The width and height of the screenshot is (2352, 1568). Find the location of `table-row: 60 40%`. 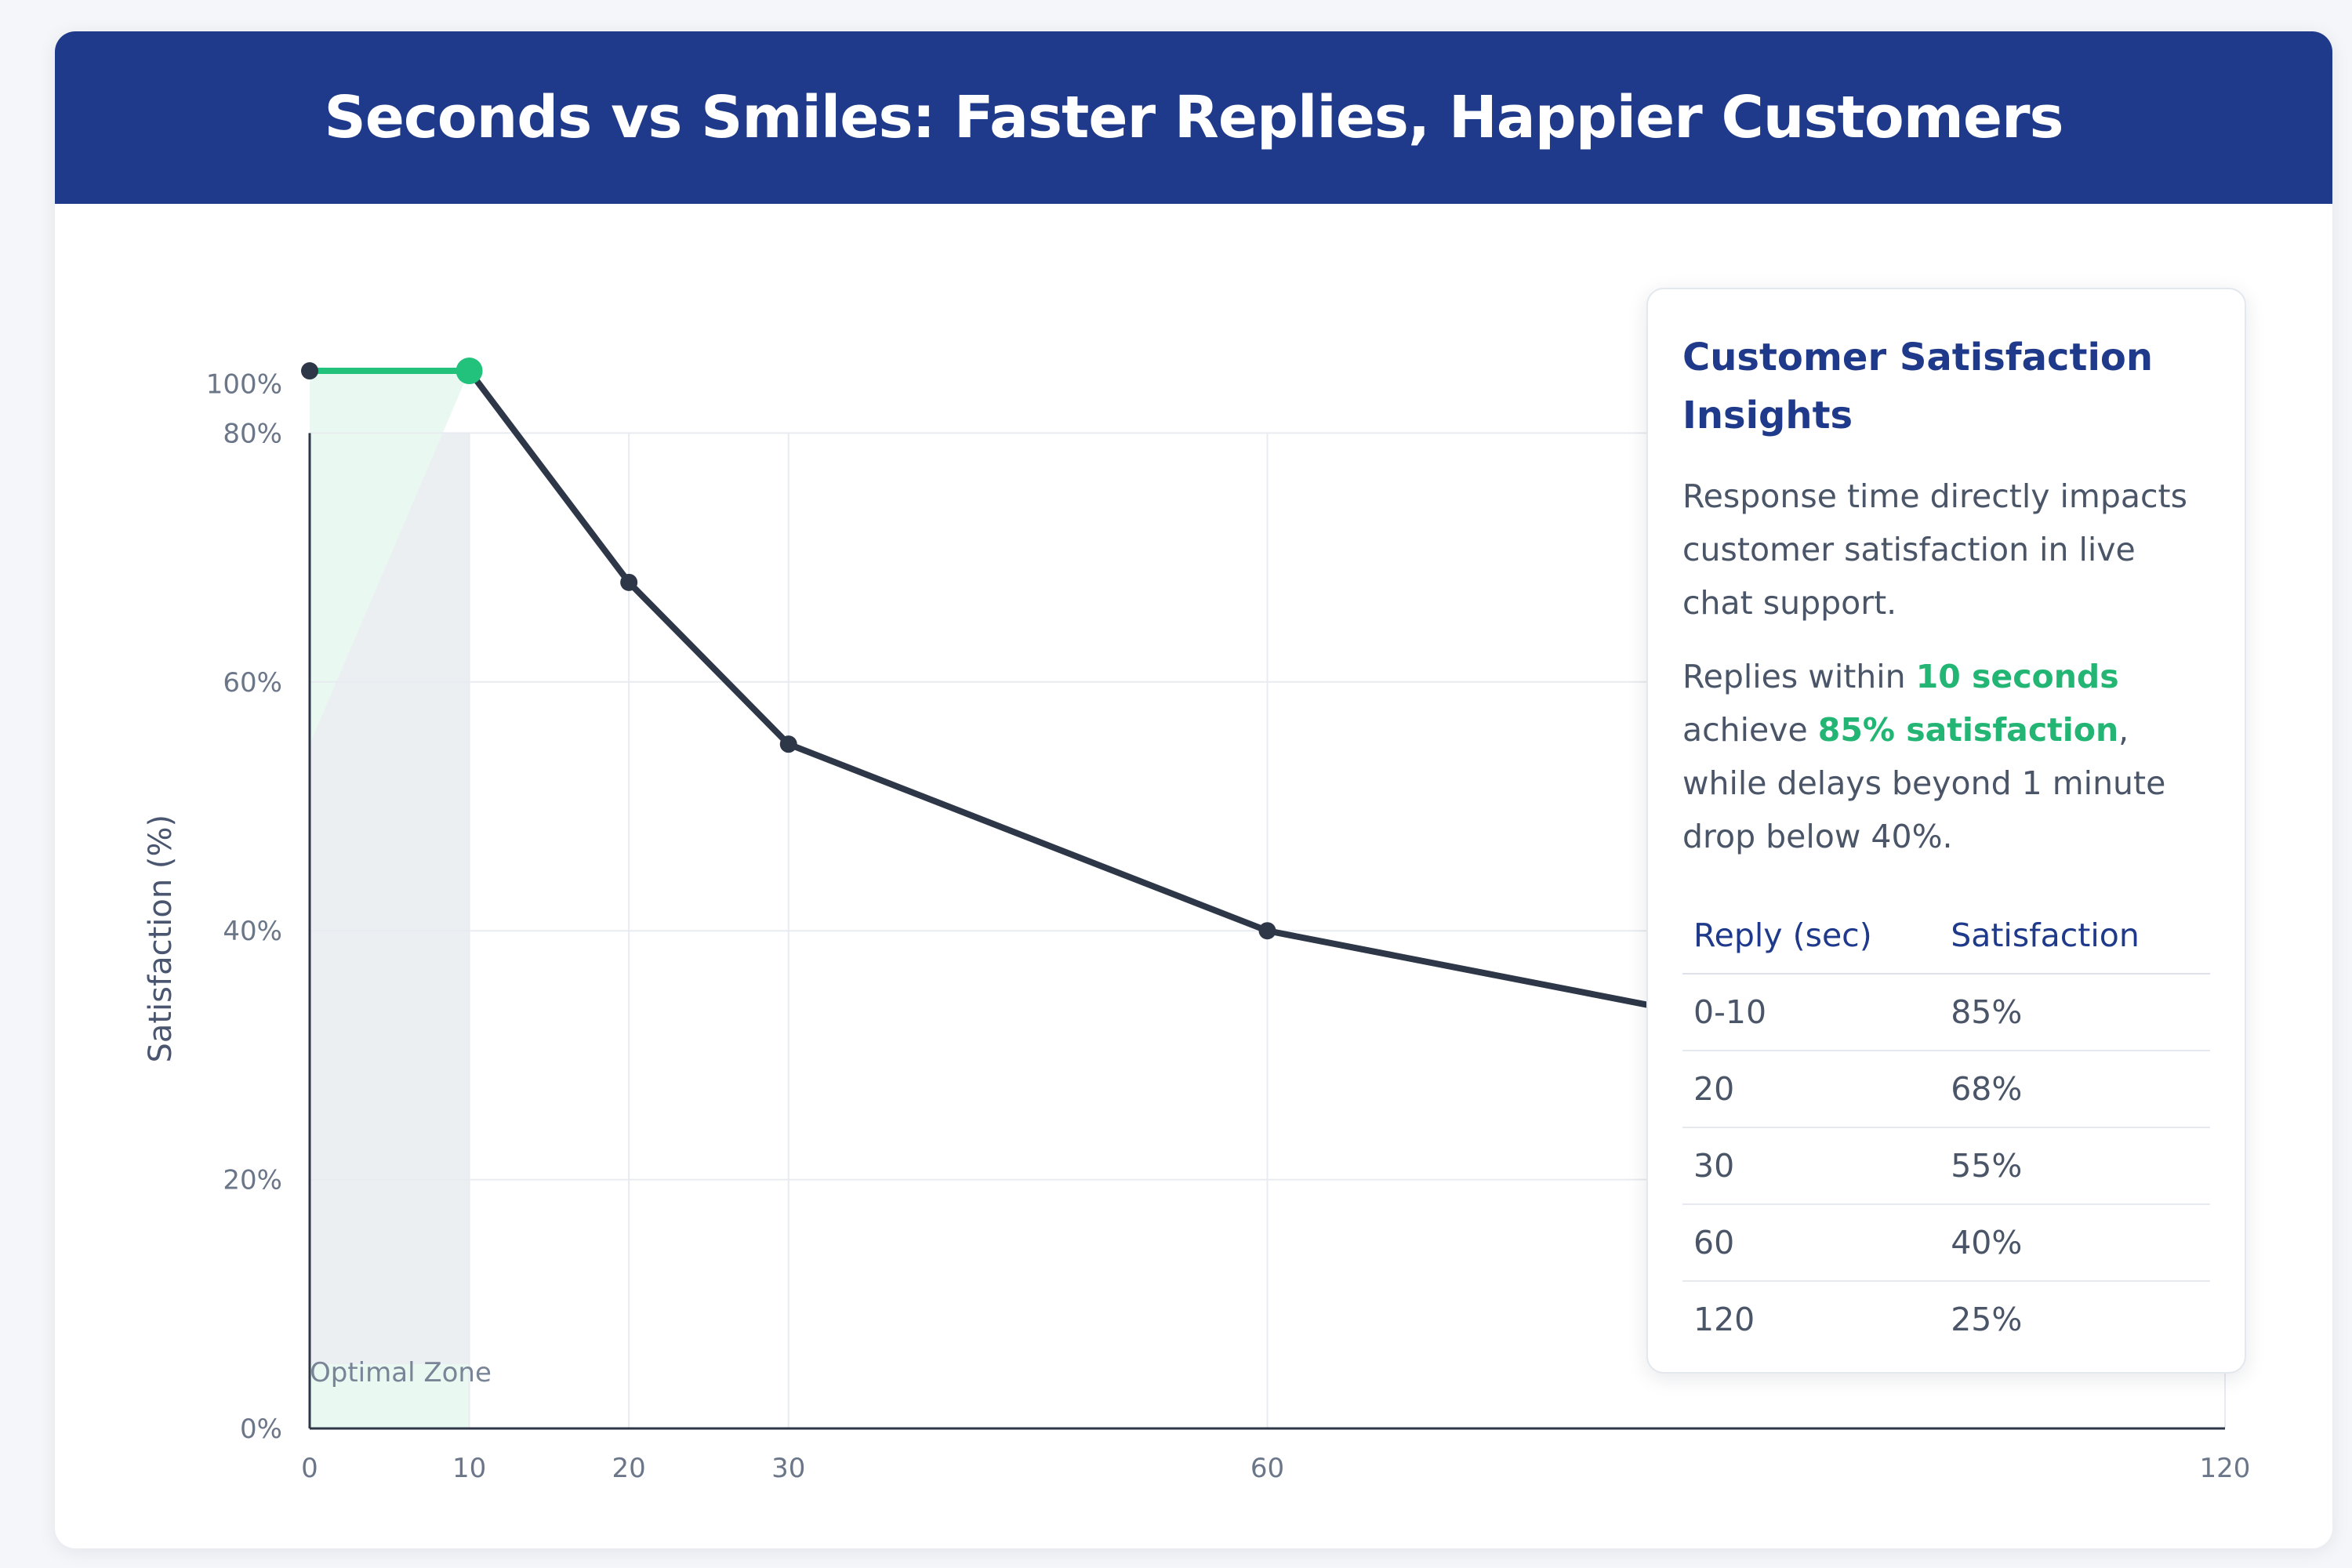

table-row: 60 40% is located at coordinates (1946, 1243).